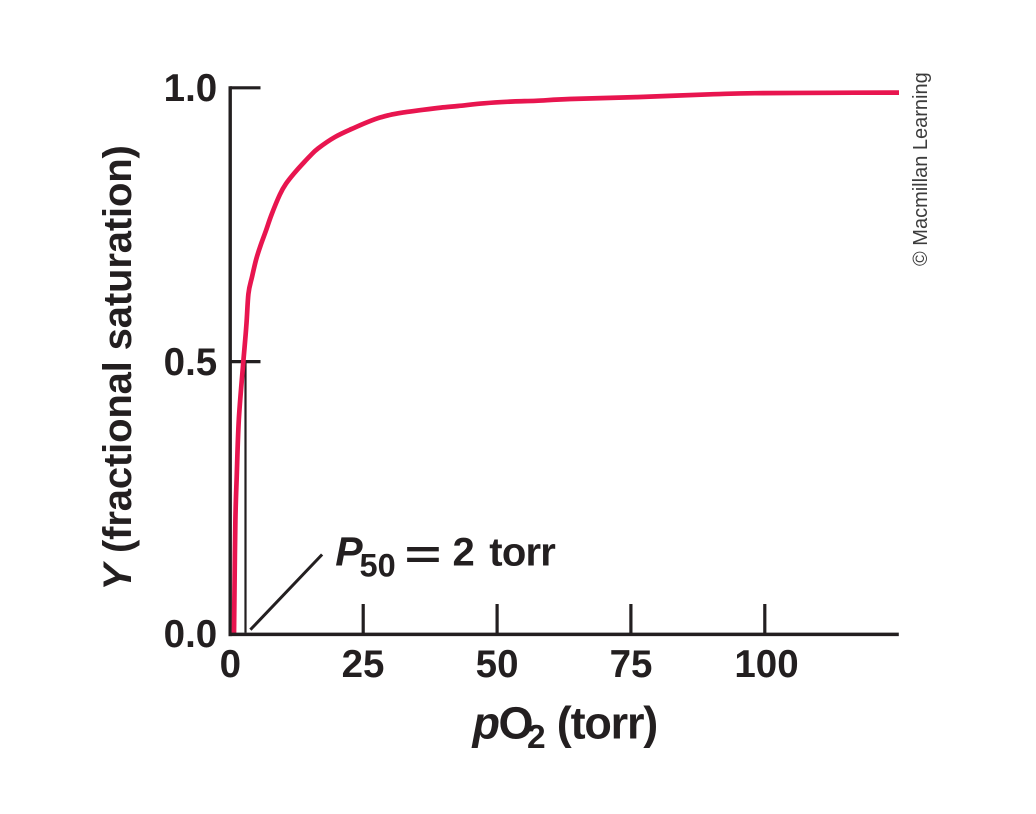 Image resolution: width=1036 pixels, height=814 pixels. What do you see at coordinates (363, 664) in the screenshot?
I see `svg-text: 25` at bounding box center [363, 664].